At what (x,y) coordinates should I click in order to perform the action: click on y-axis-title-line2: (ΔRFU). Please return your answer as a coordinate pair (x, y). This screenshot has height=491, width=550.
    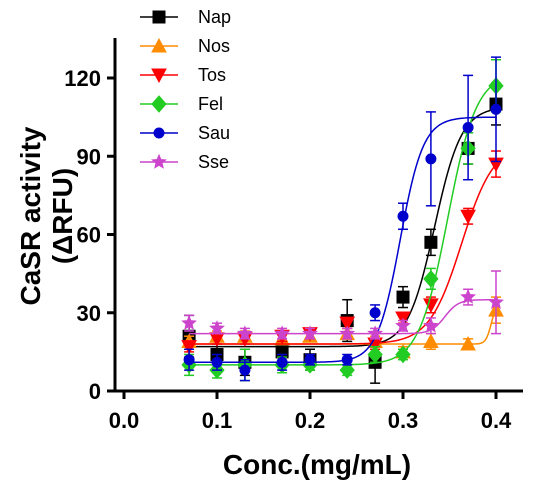
    Looking at the image, I should click on (62, 216).